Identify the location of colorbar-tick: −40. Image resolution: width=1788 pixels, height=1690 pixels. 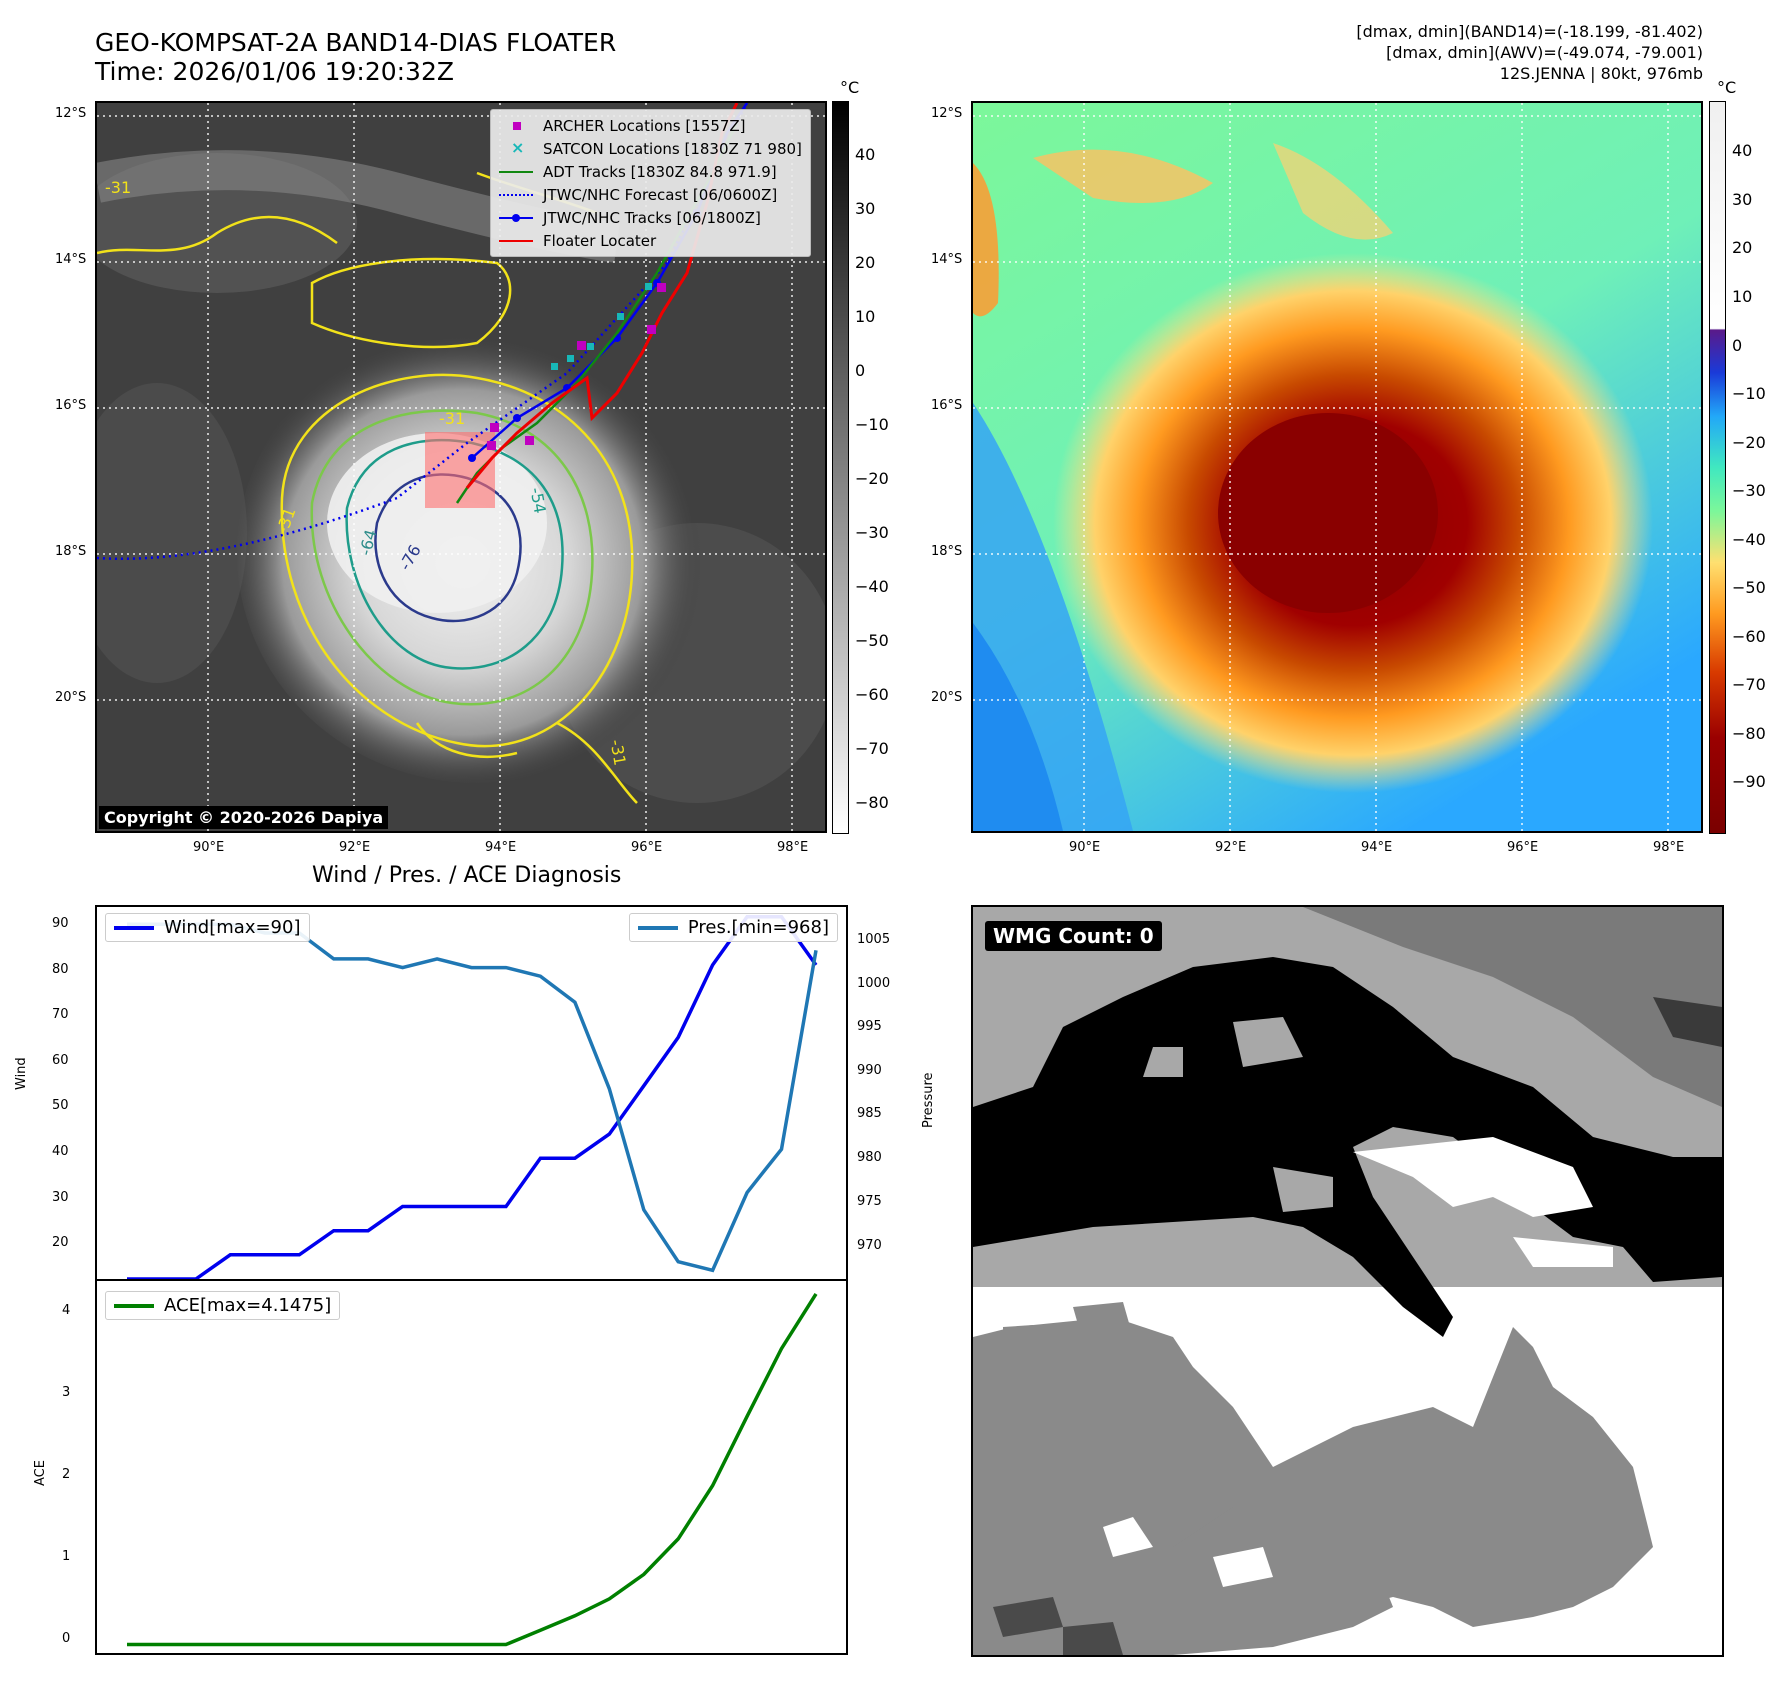
(1749, 539).